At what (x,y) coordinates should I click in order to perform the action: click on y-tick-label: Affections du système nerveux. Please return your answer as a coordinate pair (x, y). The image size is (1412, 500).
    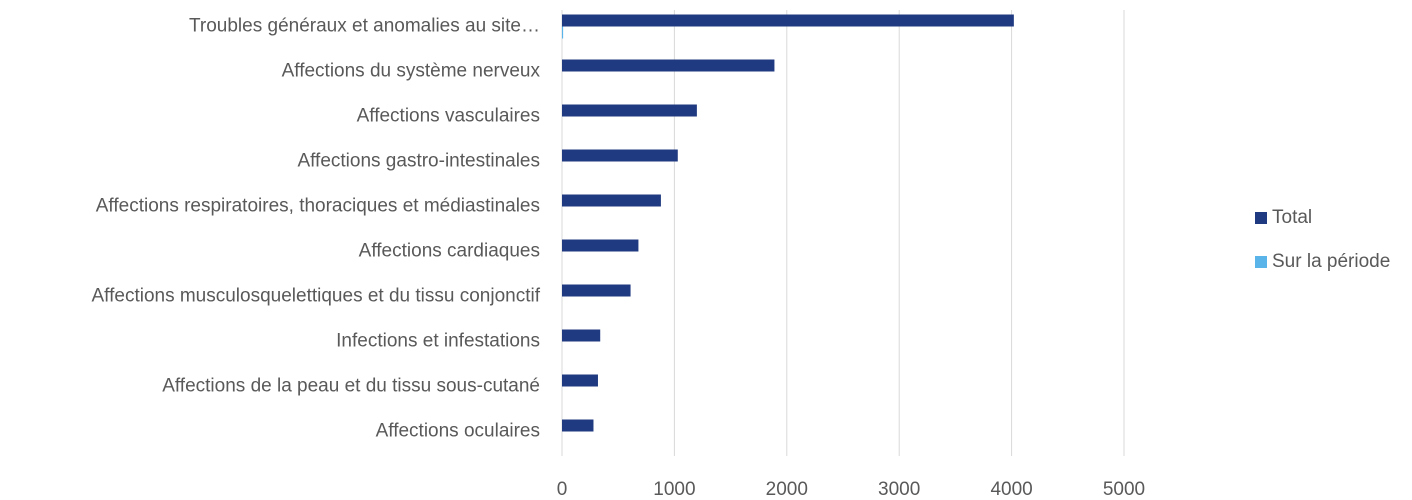
    Looking at the image, I should click on (411, 71).